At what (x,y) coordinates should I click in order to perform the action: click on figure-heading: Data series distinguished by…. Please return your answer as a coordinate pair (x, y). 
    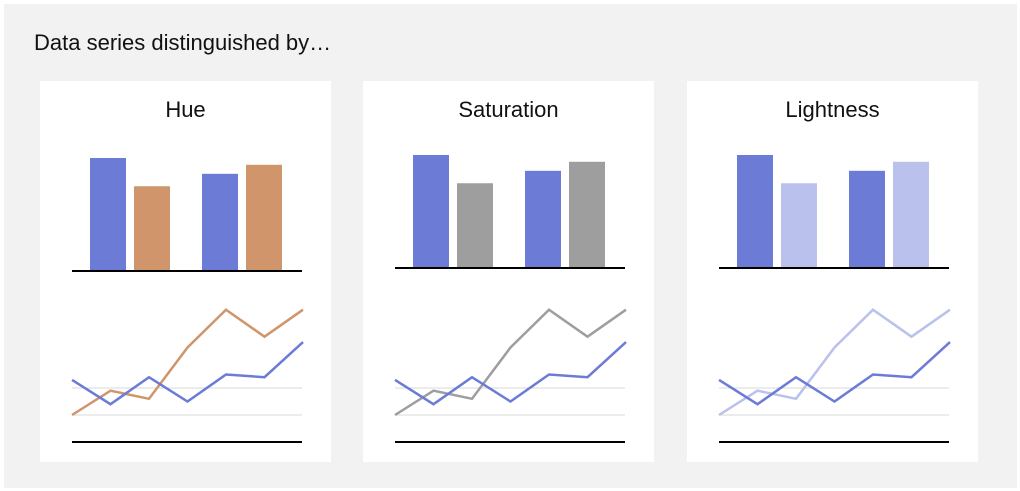
    Looking at the image, I should click on (183, 42).